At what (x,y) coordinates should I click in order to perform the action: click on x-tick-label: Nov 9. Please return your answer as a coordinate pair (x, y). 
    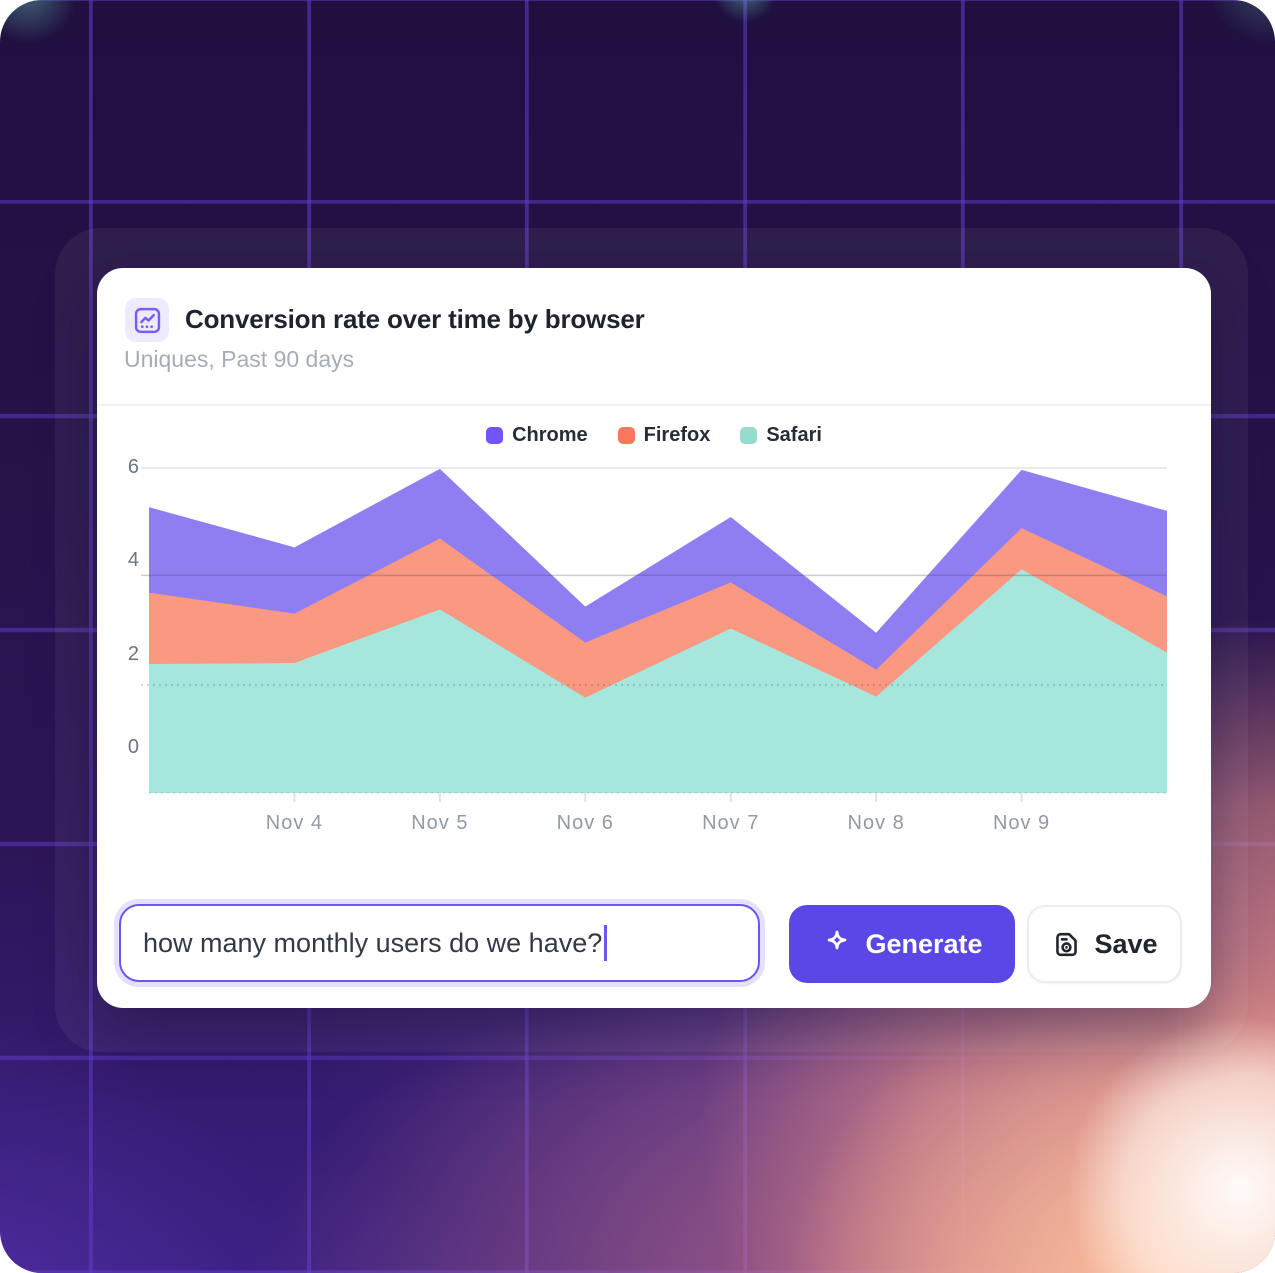
    Looking at the image, I should click on (1021, 823).